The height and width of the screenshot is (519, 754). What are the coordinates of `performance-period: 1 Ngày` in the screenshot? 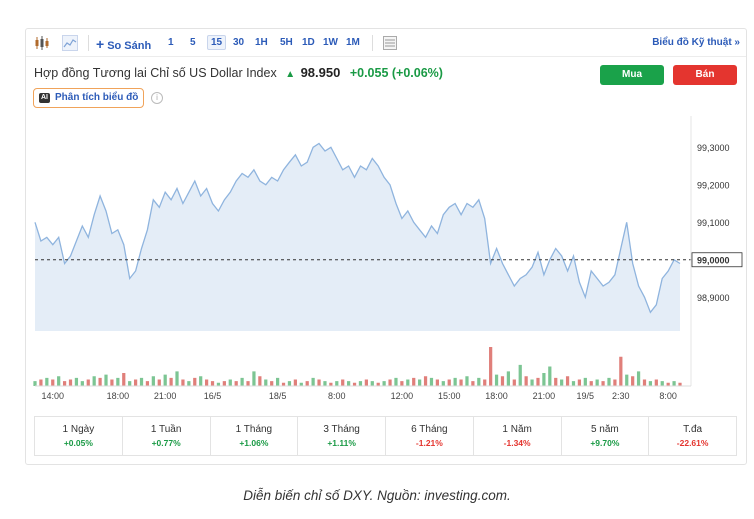 It's located at (78, 429).